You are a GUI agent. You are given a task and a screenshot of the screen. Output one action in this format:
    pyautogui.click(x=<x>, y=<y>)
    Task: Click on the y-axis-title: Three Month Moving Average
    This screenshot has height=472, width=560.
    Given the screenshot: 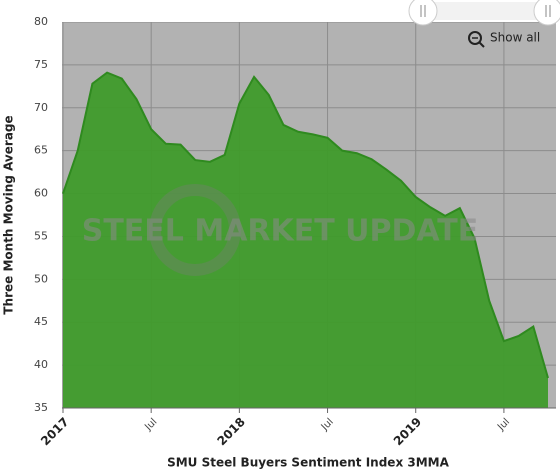 What is the action you would take?
    pyautogui.click(x=9, y=214)
    